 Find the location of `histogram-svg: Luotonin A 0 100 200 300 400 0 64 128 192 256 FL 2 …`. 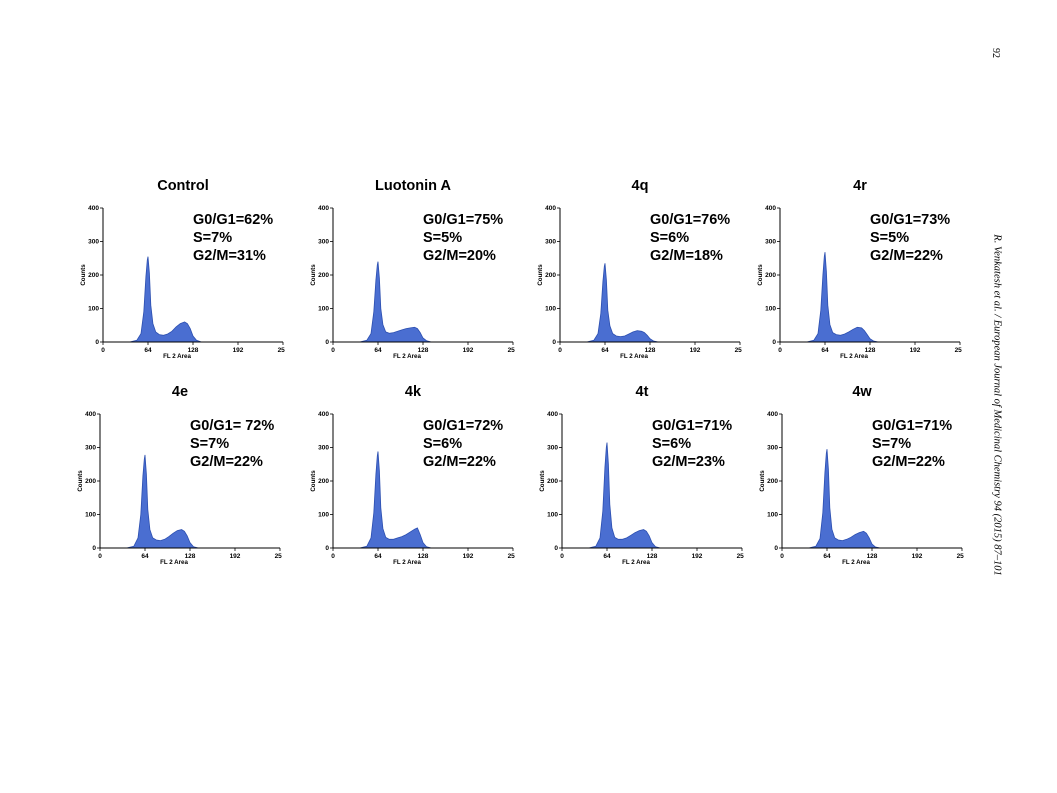

histogram-svg: Luotonin A 0 100 200 300 400 0 64 128 192 256 FL 2 … is located at coordinates (412, 269).